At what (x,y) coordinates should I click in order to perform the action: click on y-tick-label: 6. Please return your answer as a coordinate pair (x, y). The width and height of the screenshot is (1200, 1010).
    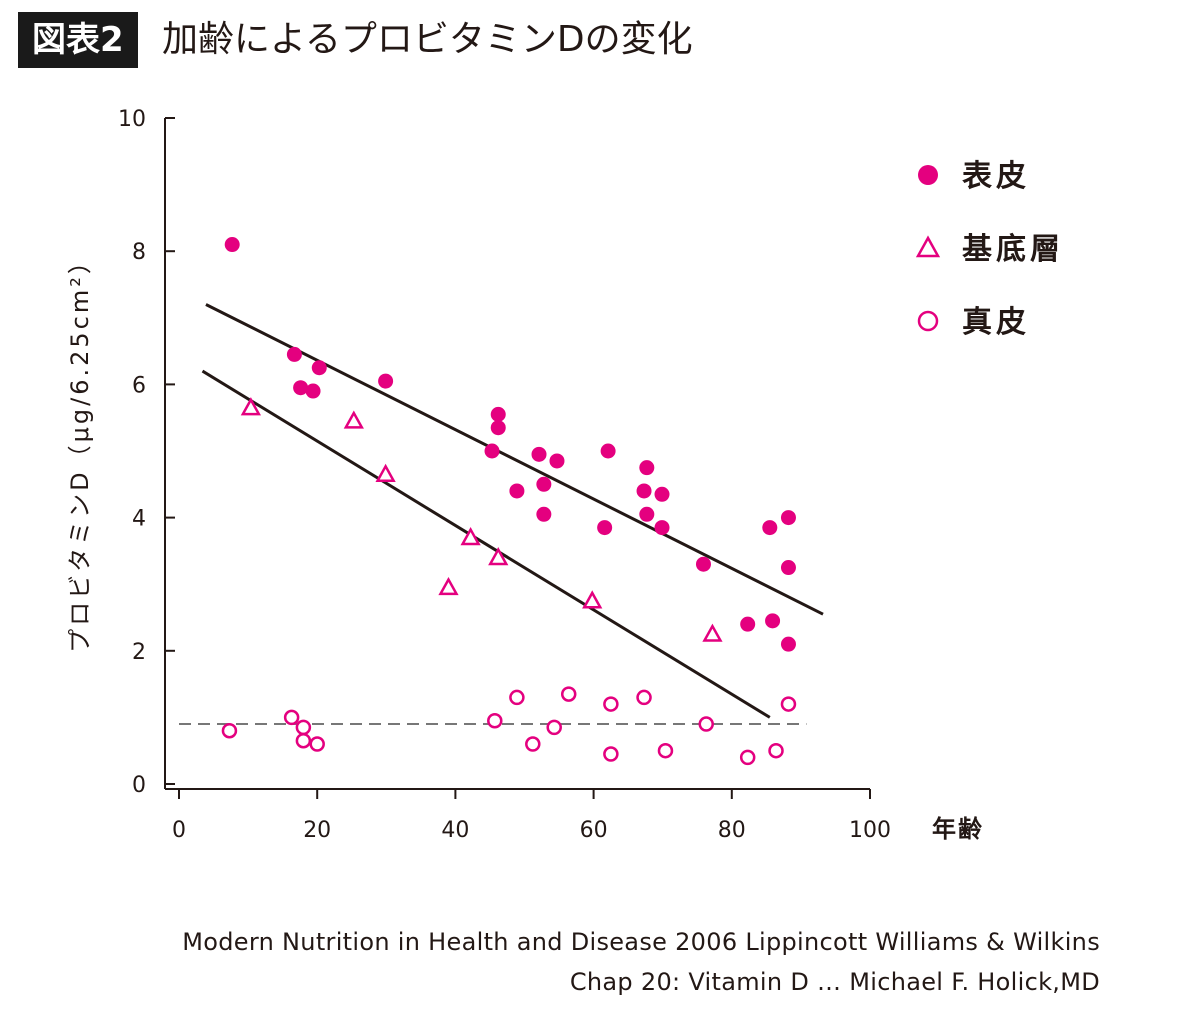
    Looking at the image, I should click on (139, 385).